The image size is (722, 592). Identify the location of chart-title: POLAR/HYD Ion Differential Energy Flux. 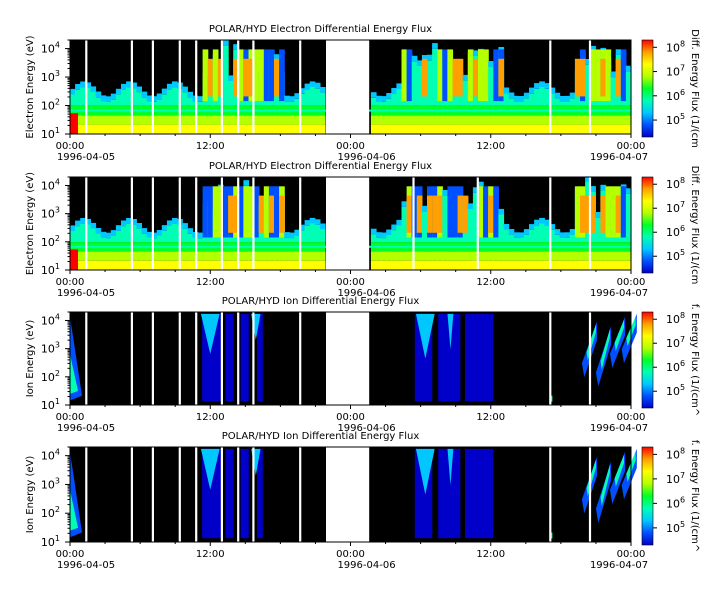
(321, 301).